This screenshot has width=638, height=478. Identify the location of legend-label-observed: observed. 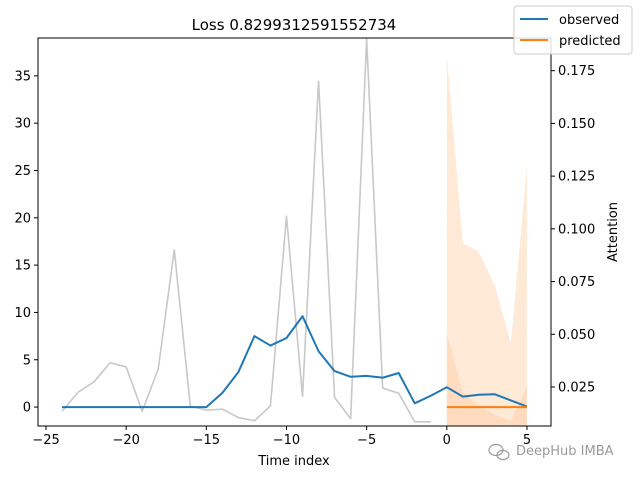
(589, 20).